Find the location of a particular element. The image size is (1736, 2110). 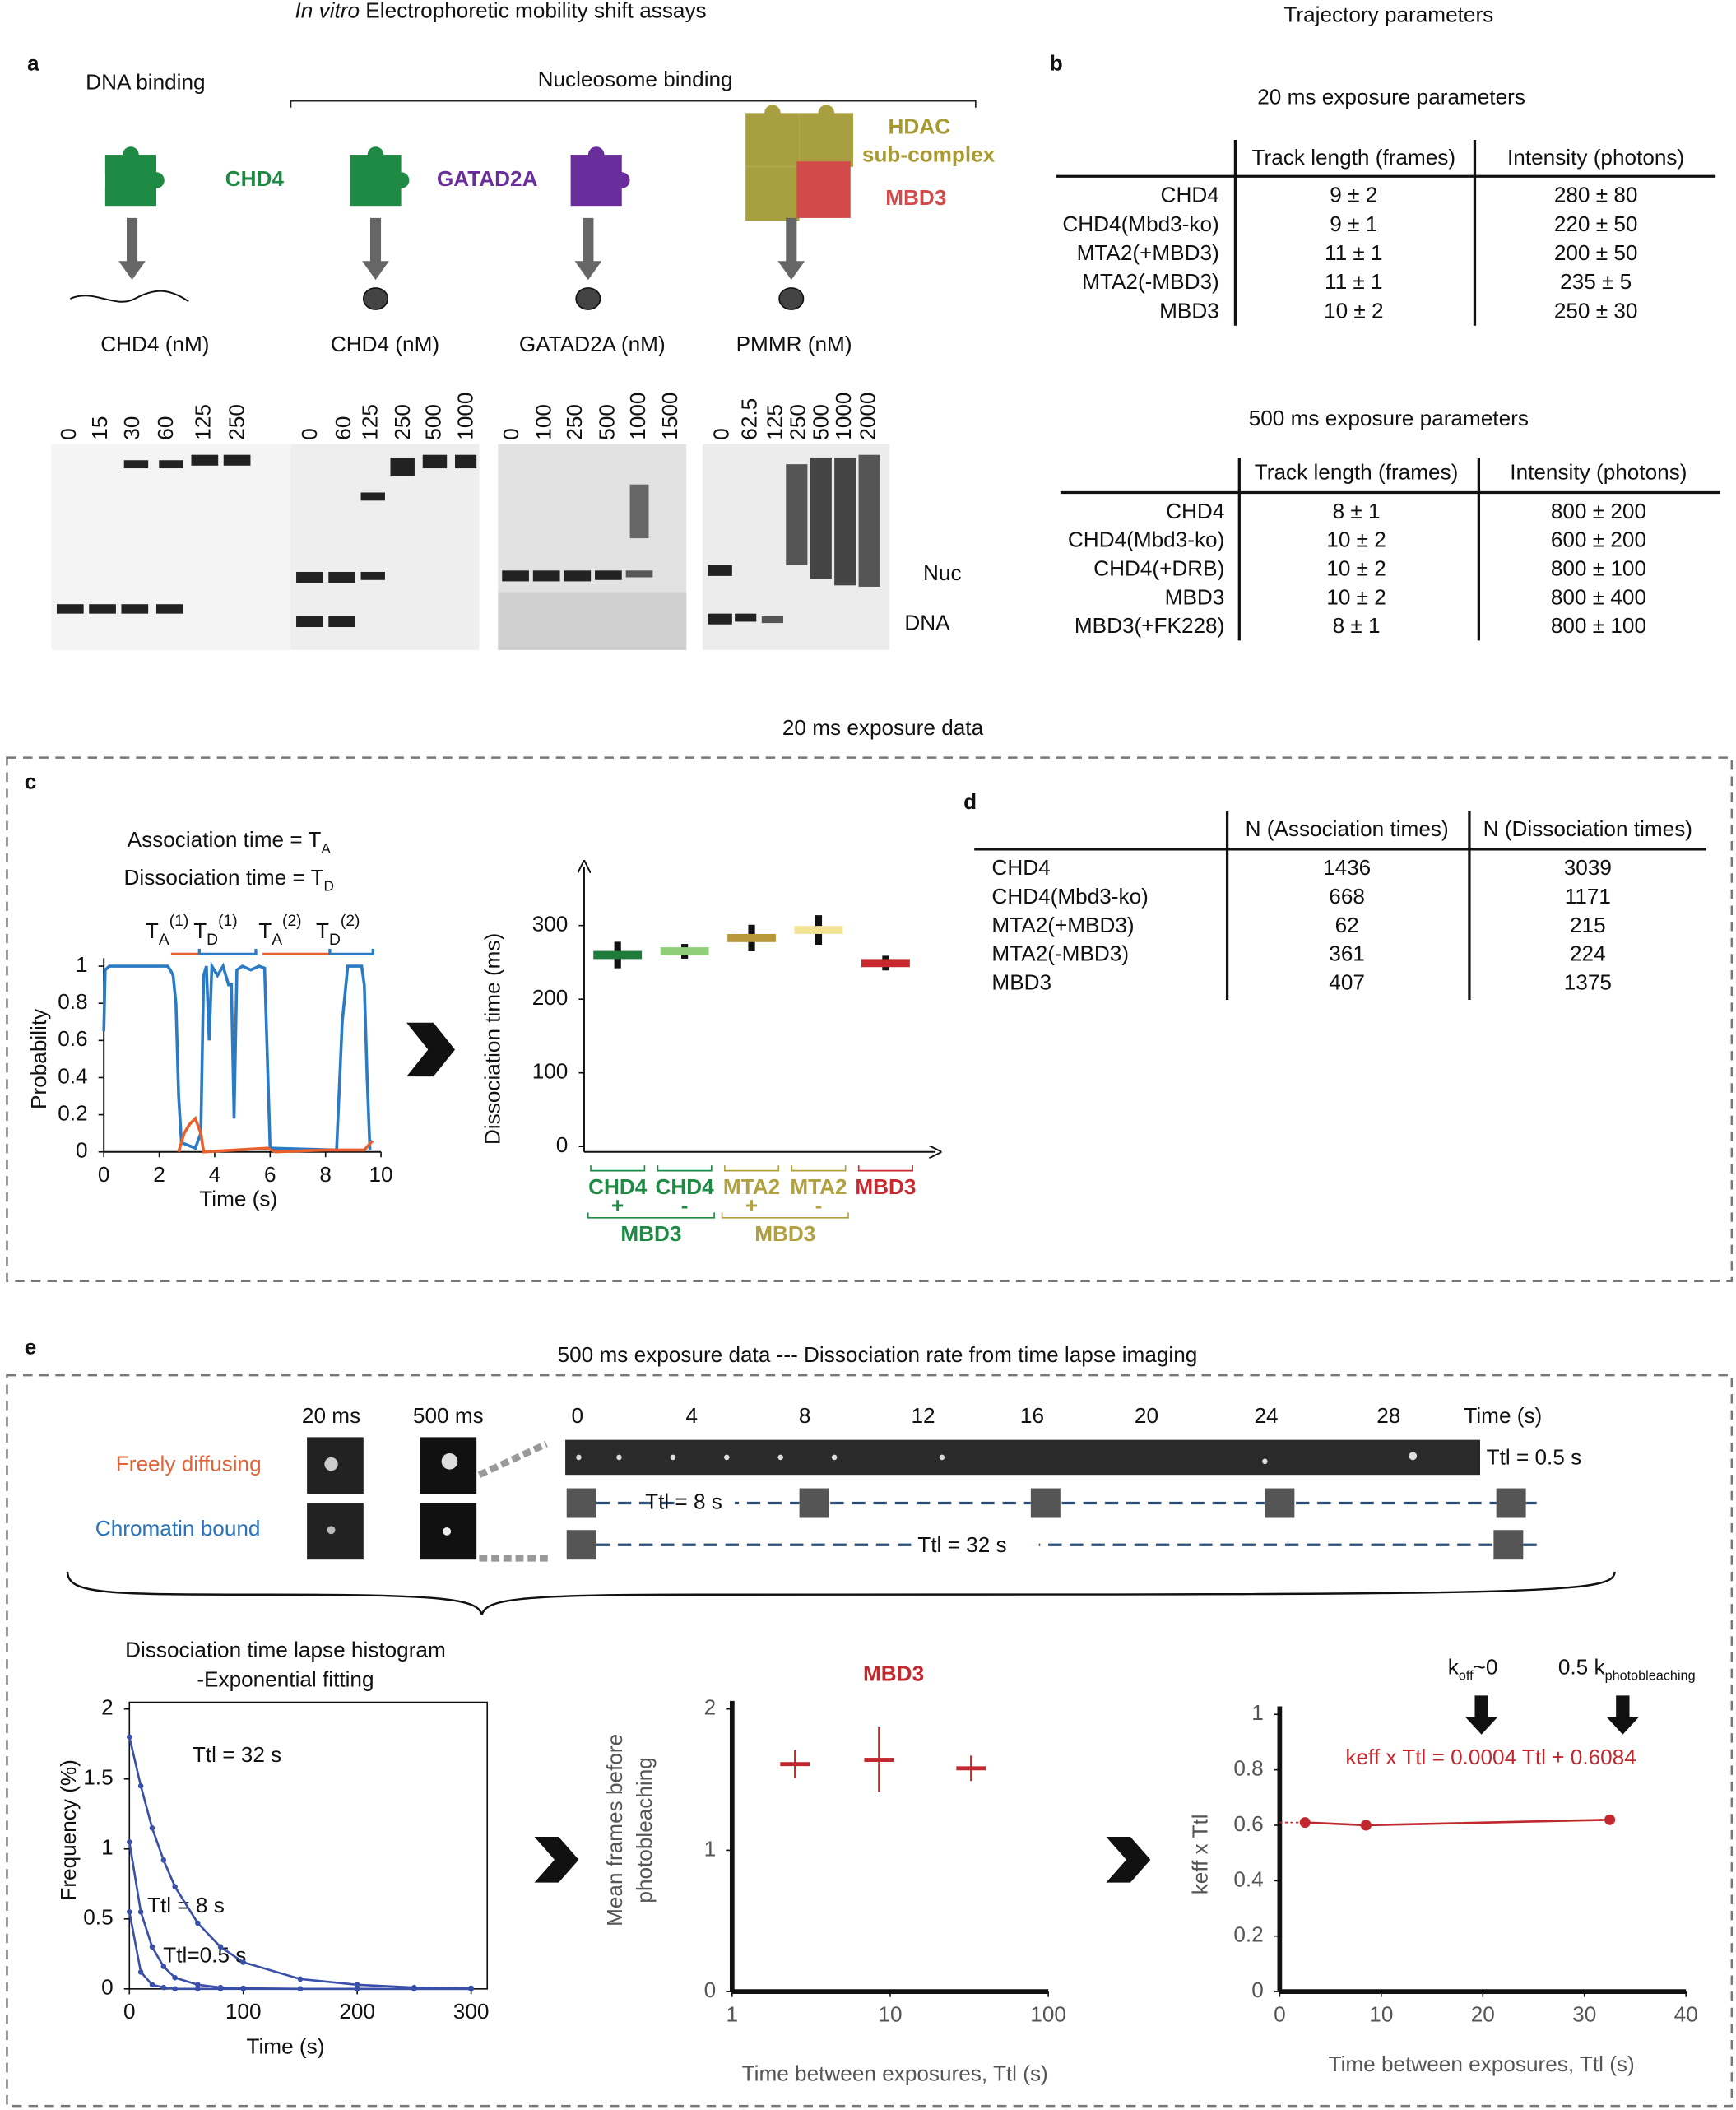

table-cell: CHD4 is located at coordinates (1195, 511).